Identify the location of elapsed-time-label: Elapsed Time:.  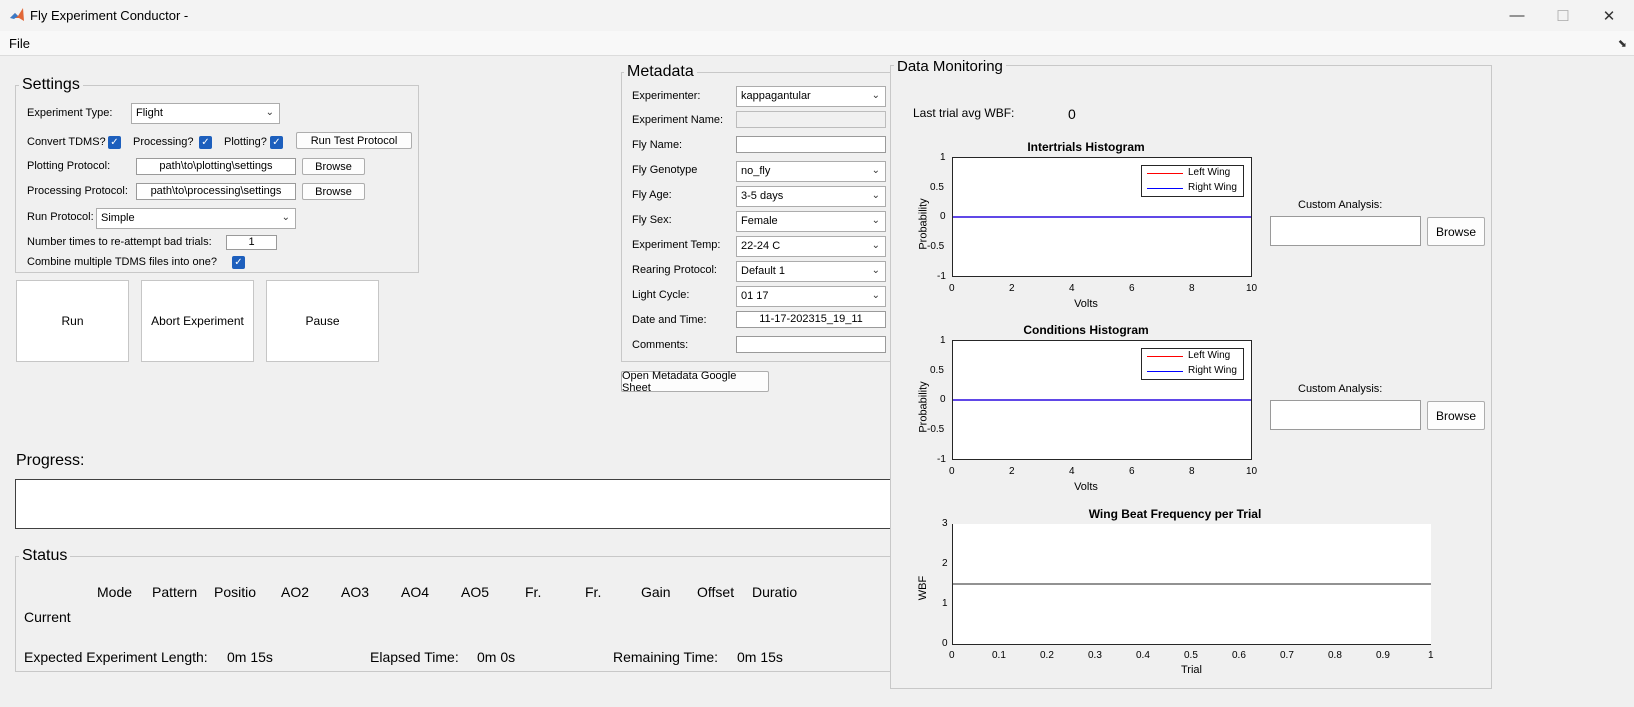
(414, 657).